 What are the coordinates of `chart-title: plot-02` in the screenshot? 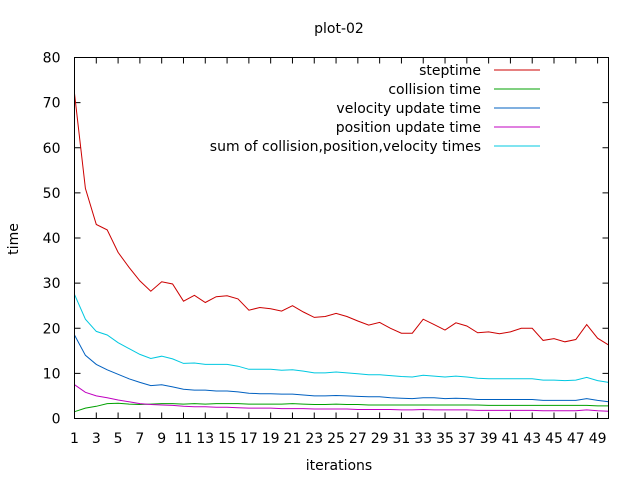 It's located at (339, 29).